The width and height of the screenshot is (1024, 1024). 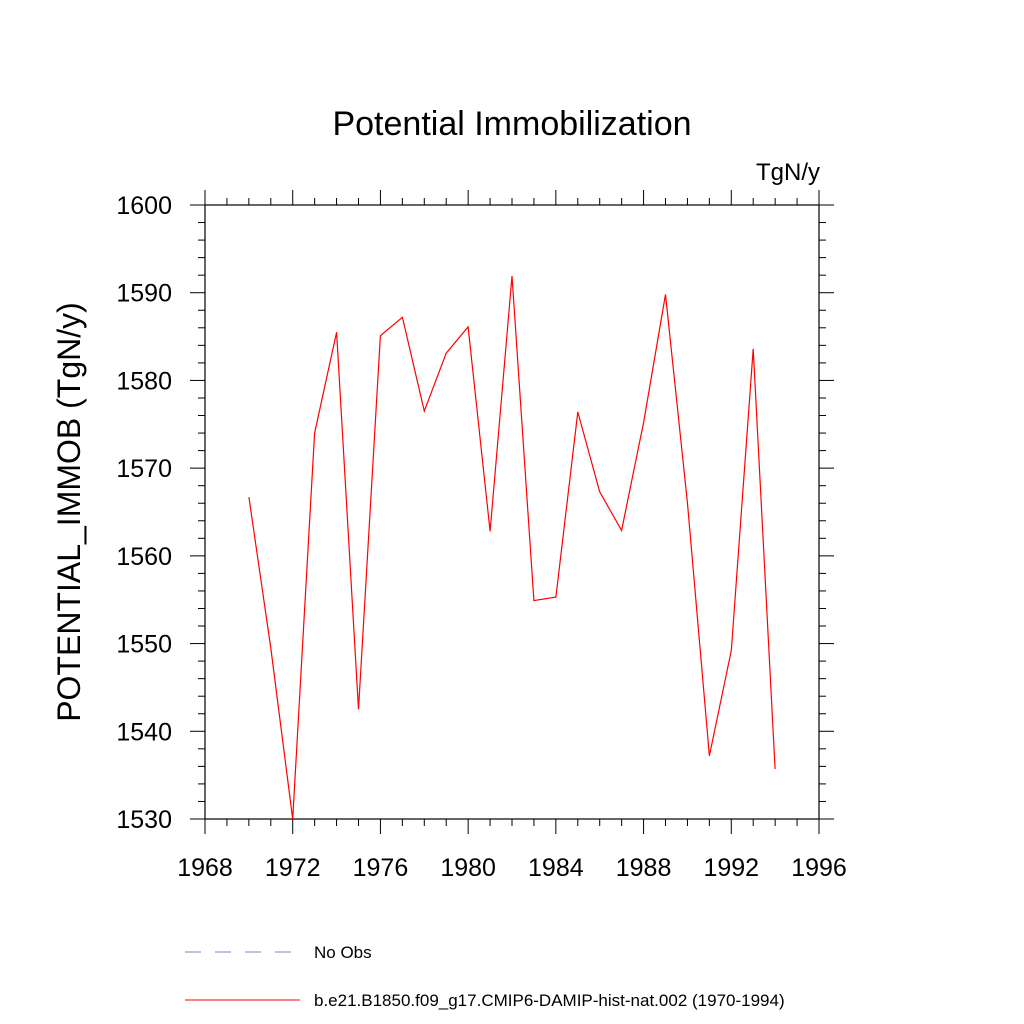 I want to click on x-tick-label: 1984, so click(x=556, y=868).